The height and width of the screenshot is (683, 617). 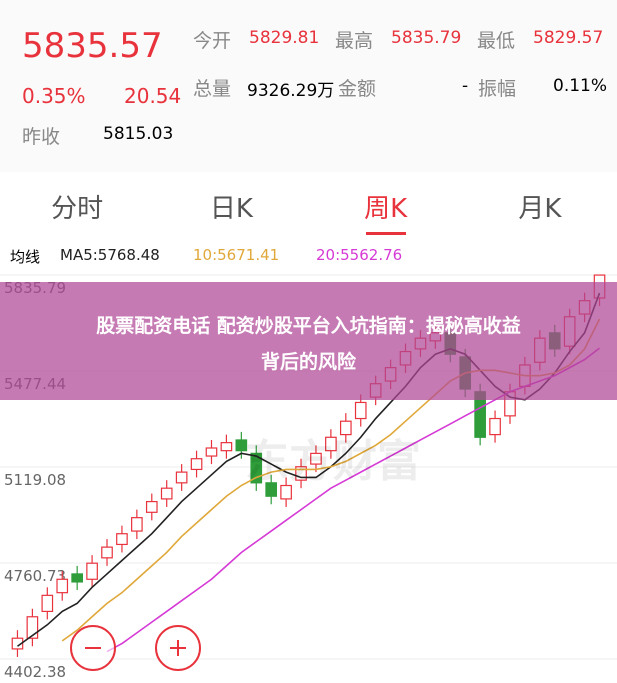 I want to click on y-tick-label: 5119.08, so click(x=35, y=480).